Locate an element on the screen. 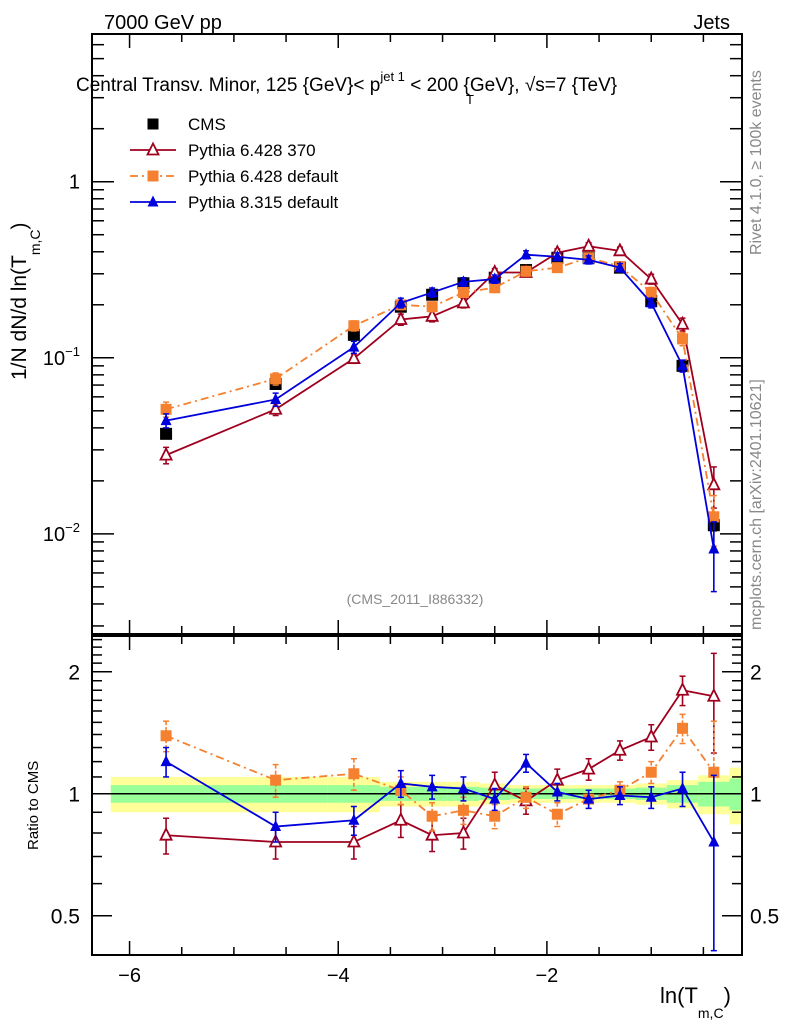 The width and height of the screenshot is (786, 1024). y-tick-label-exp: −2 is located at coordinates (72, 527).